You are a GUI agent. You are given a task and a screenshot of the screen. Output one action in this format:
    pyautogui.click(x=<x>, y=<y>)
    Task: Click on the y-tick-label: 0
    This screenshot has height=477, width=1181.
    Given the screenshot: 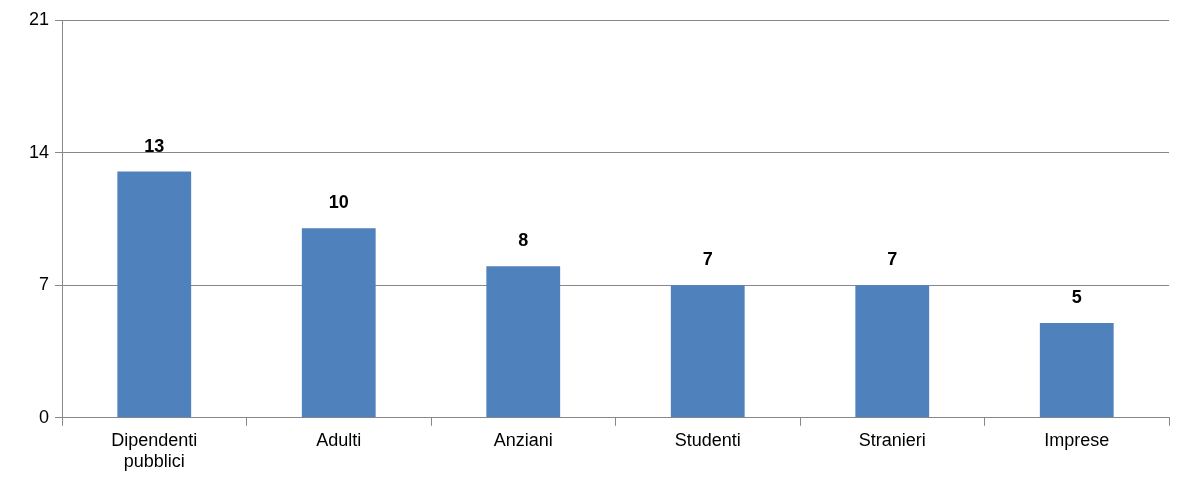 What is the action you would take?
    pyautogui.click(x=43, y=416)
    